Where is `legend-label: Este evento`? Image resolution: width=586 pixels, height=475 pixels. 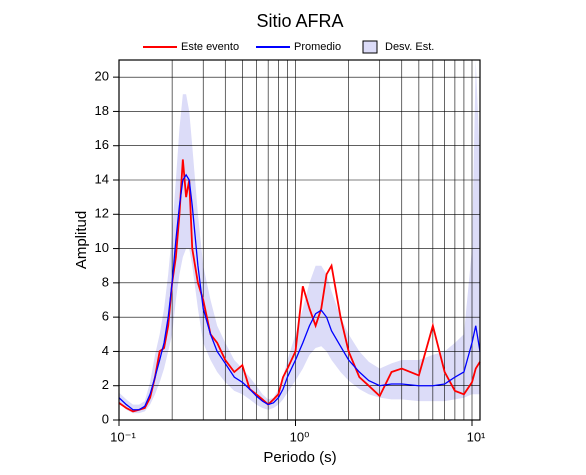
legend-label: Este evento is located at coordinates (210, 47).